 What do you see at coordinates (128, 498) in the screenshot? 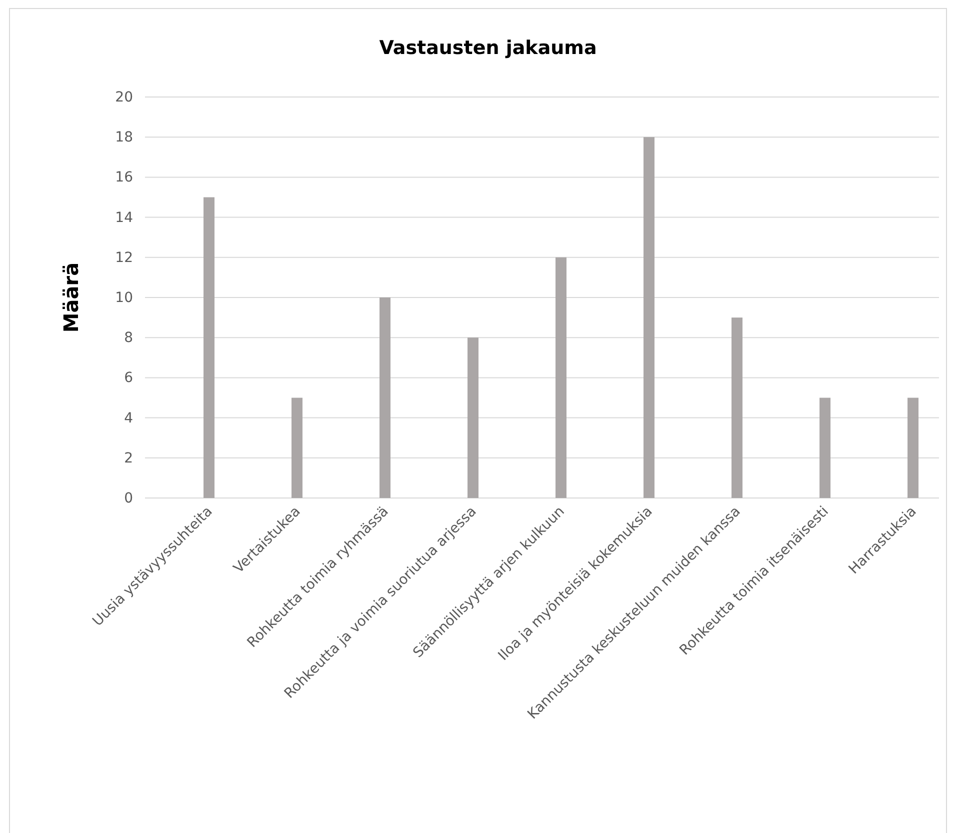
I see `y-tick-label: 0` at bounding box center [128, 498].